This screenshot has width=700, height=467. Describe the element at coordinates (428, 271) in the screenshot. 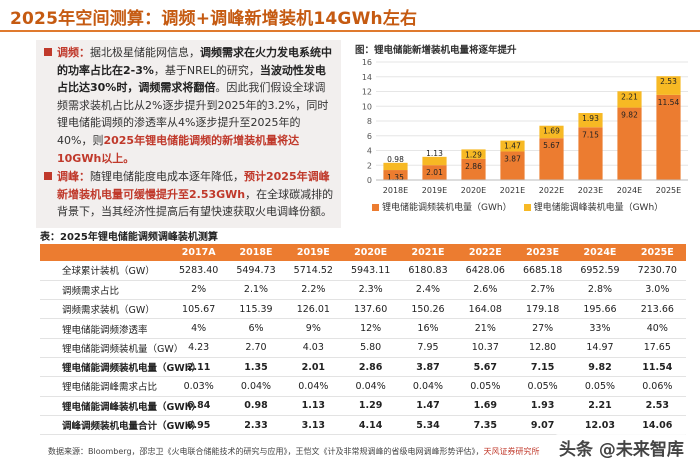

I see `table-cell: 6180.83` at that location.